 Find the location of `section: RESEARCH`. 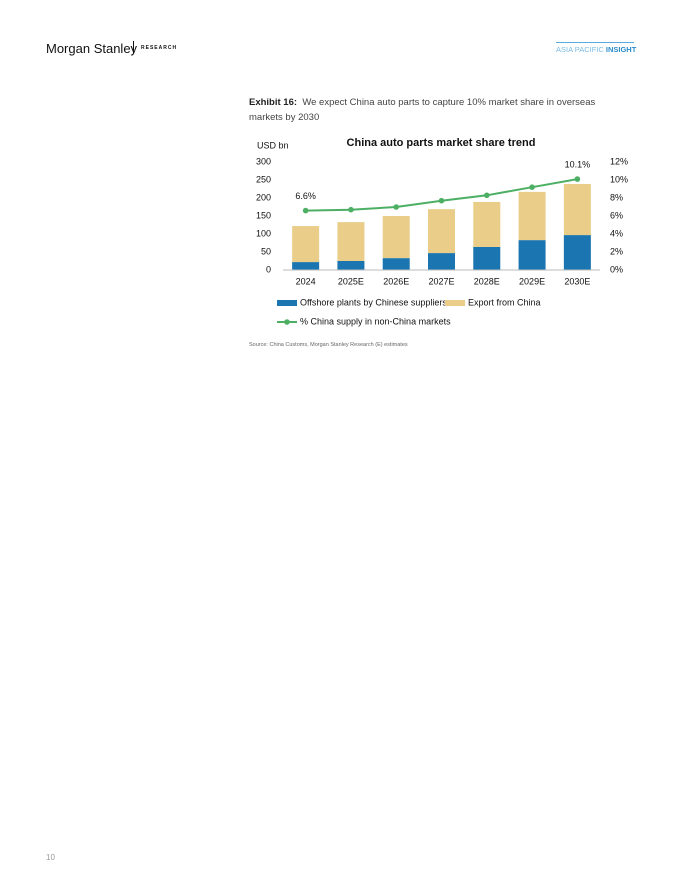

section: RESEARCH is located at coordinates (159, 48).